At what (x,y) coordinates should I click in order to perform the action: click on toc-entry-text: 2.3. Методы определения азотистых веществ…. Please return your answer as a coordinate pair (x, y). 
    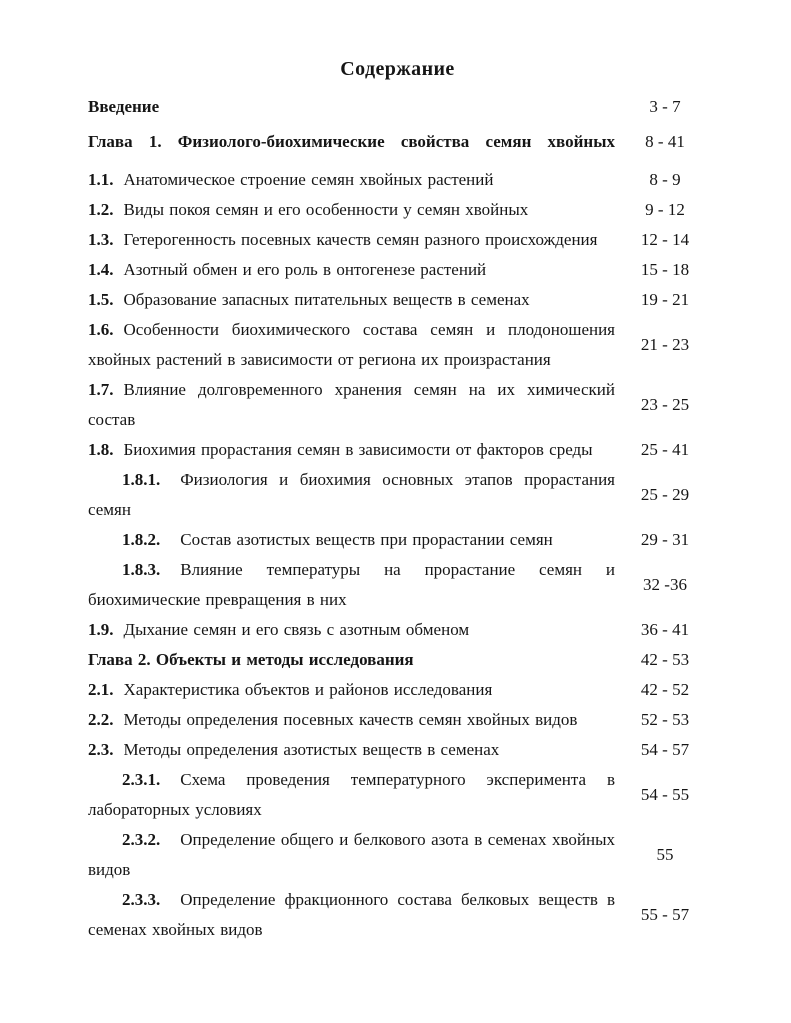
    Looking at the image, I should click on (355, 750).